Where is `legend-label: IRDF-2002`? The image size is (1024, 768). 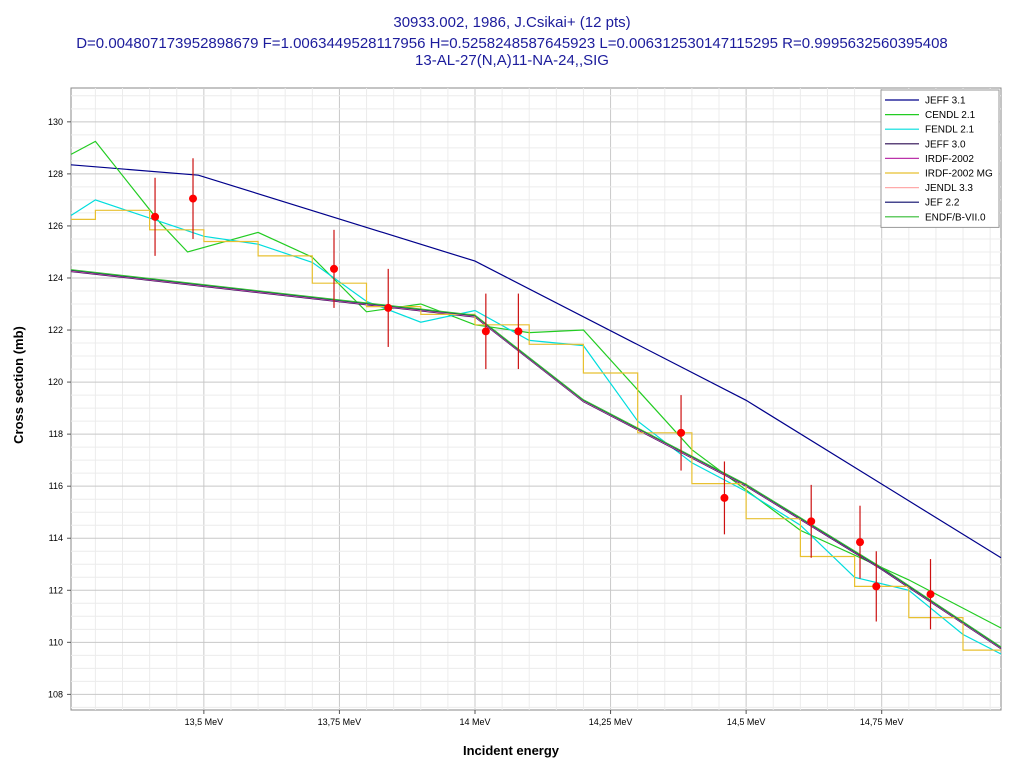
legend-label: IRDF-2002 is located at coordinates (949, 159).